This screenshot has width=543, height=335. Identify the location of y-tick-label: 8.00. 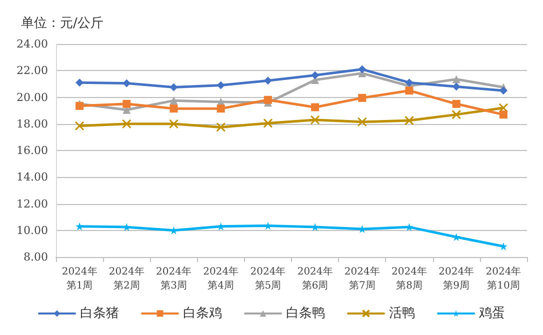
(36, 257).